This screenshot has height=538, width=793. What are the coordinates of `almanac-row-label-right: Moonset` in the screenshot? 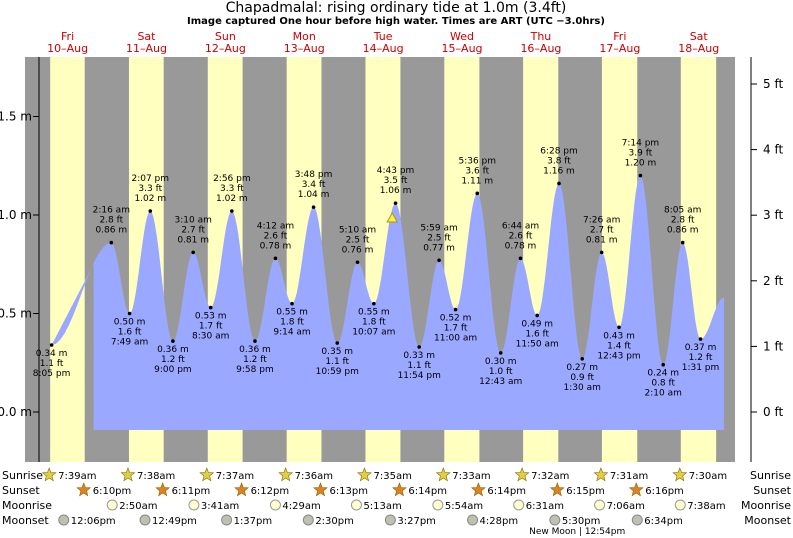 It's located at (767, 520).